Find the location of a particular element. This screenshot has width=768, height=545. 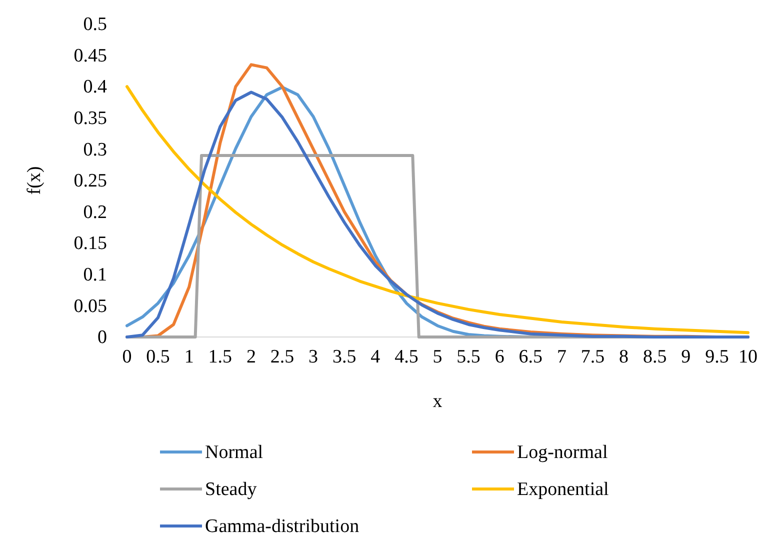

x-tick-label: 5 is located at coordinates (437, 357).